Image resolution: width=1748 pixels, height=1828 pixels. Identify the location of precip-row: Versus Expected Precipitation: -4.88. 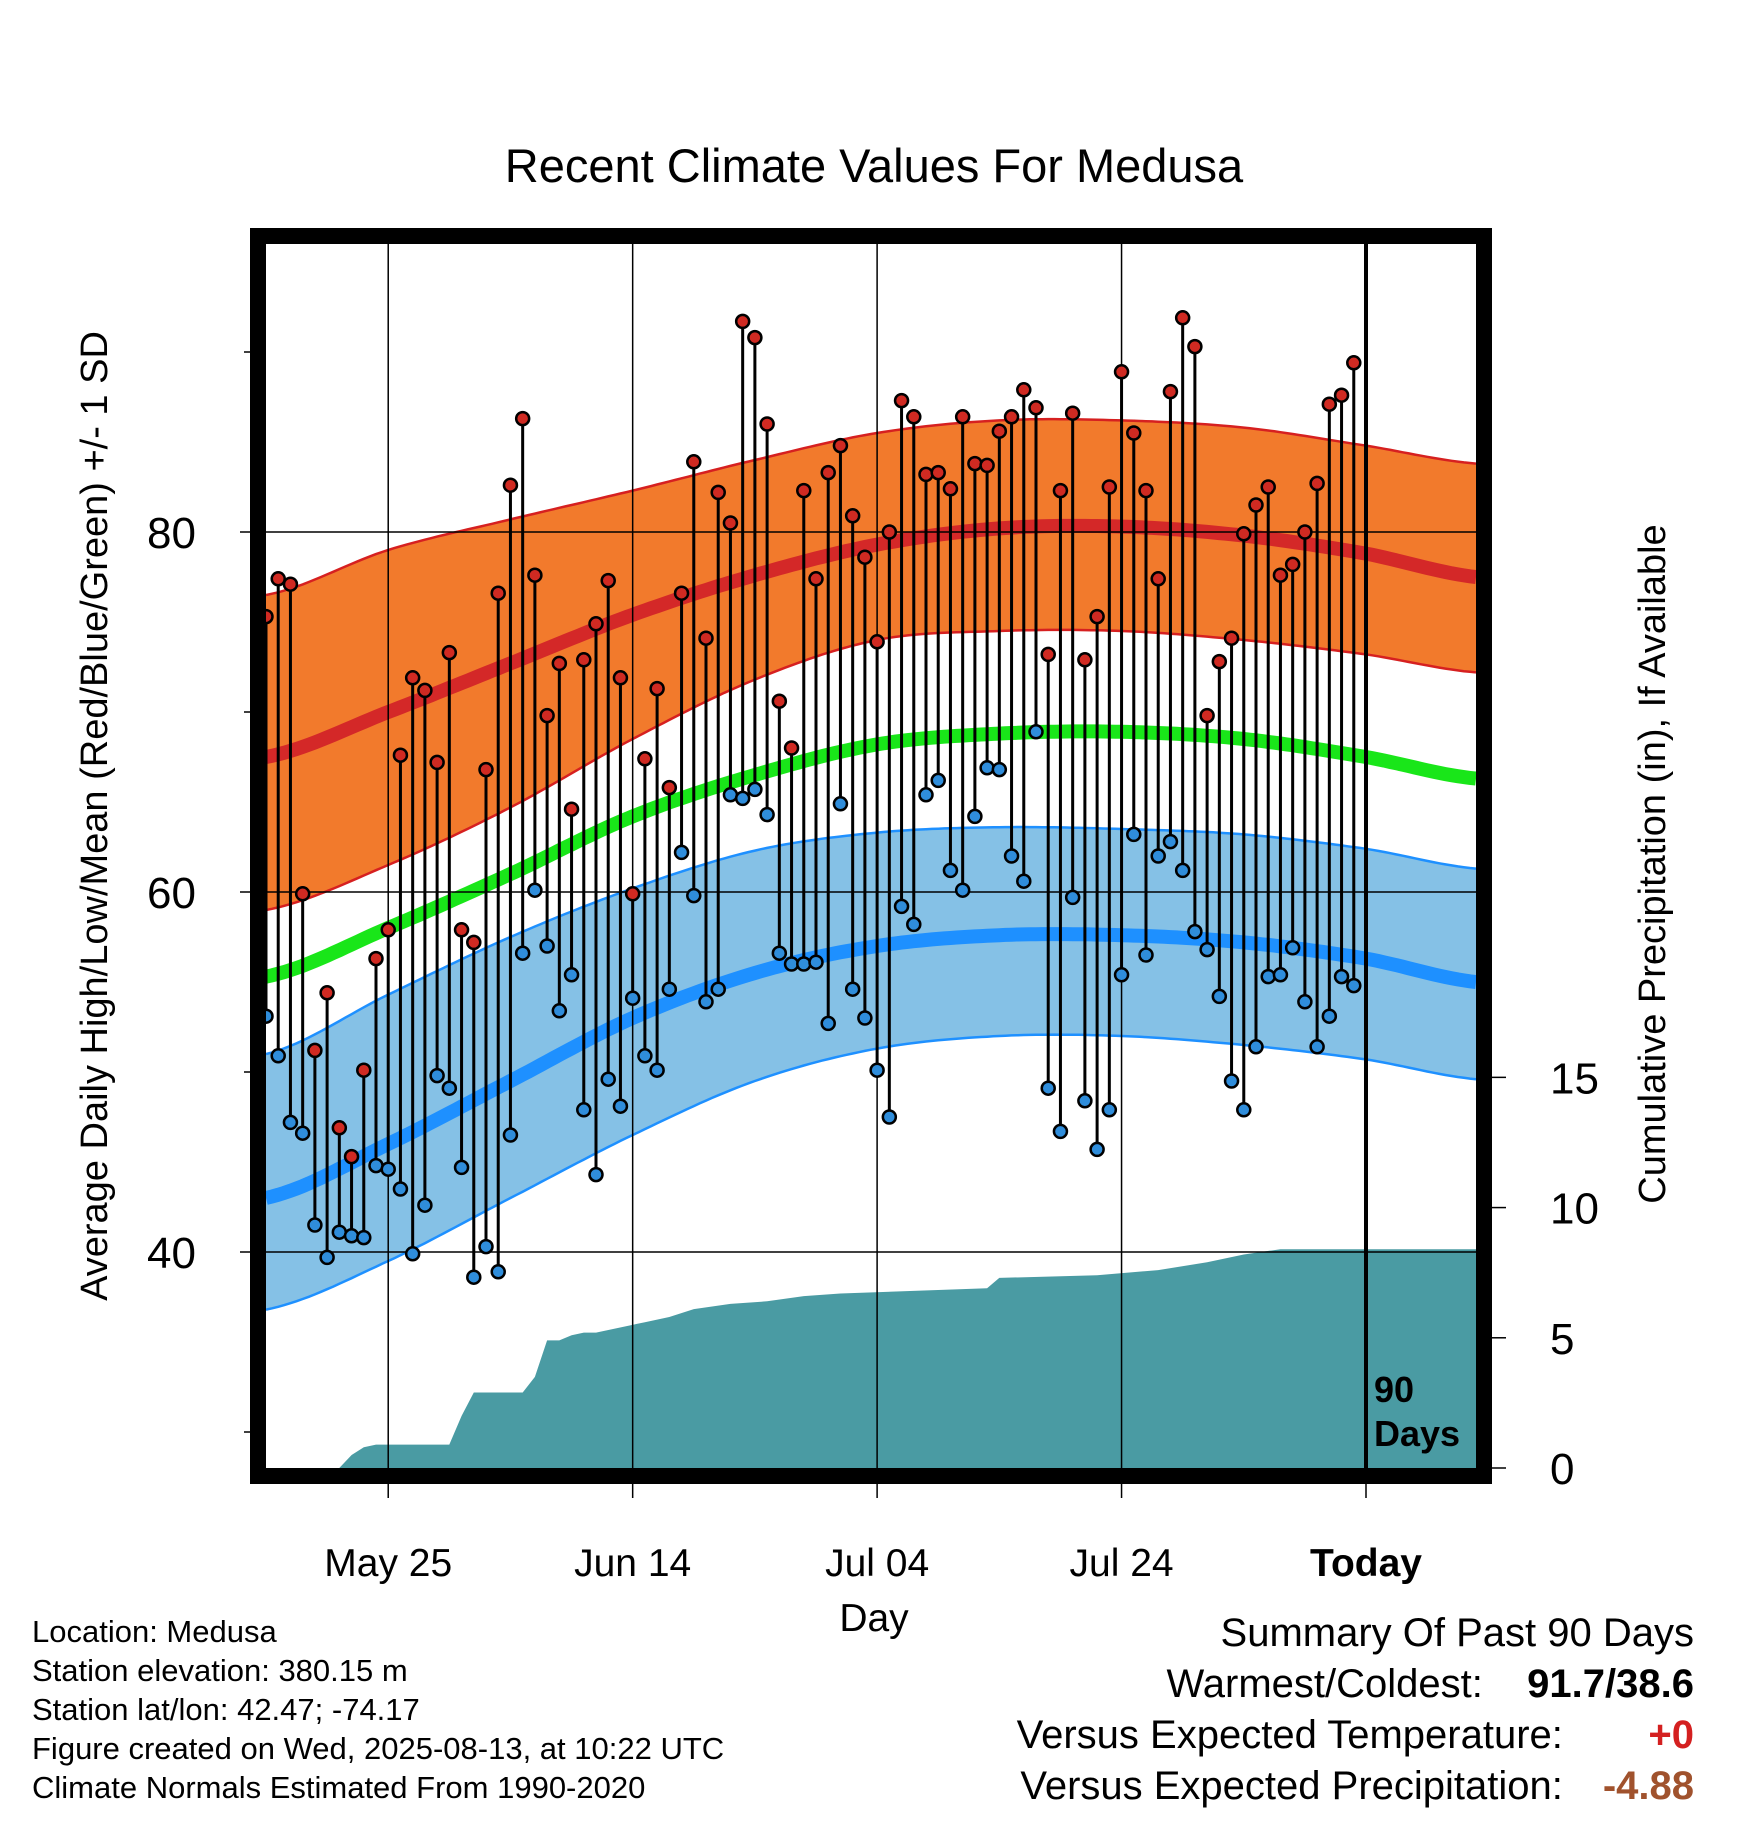
(1355, 1786).